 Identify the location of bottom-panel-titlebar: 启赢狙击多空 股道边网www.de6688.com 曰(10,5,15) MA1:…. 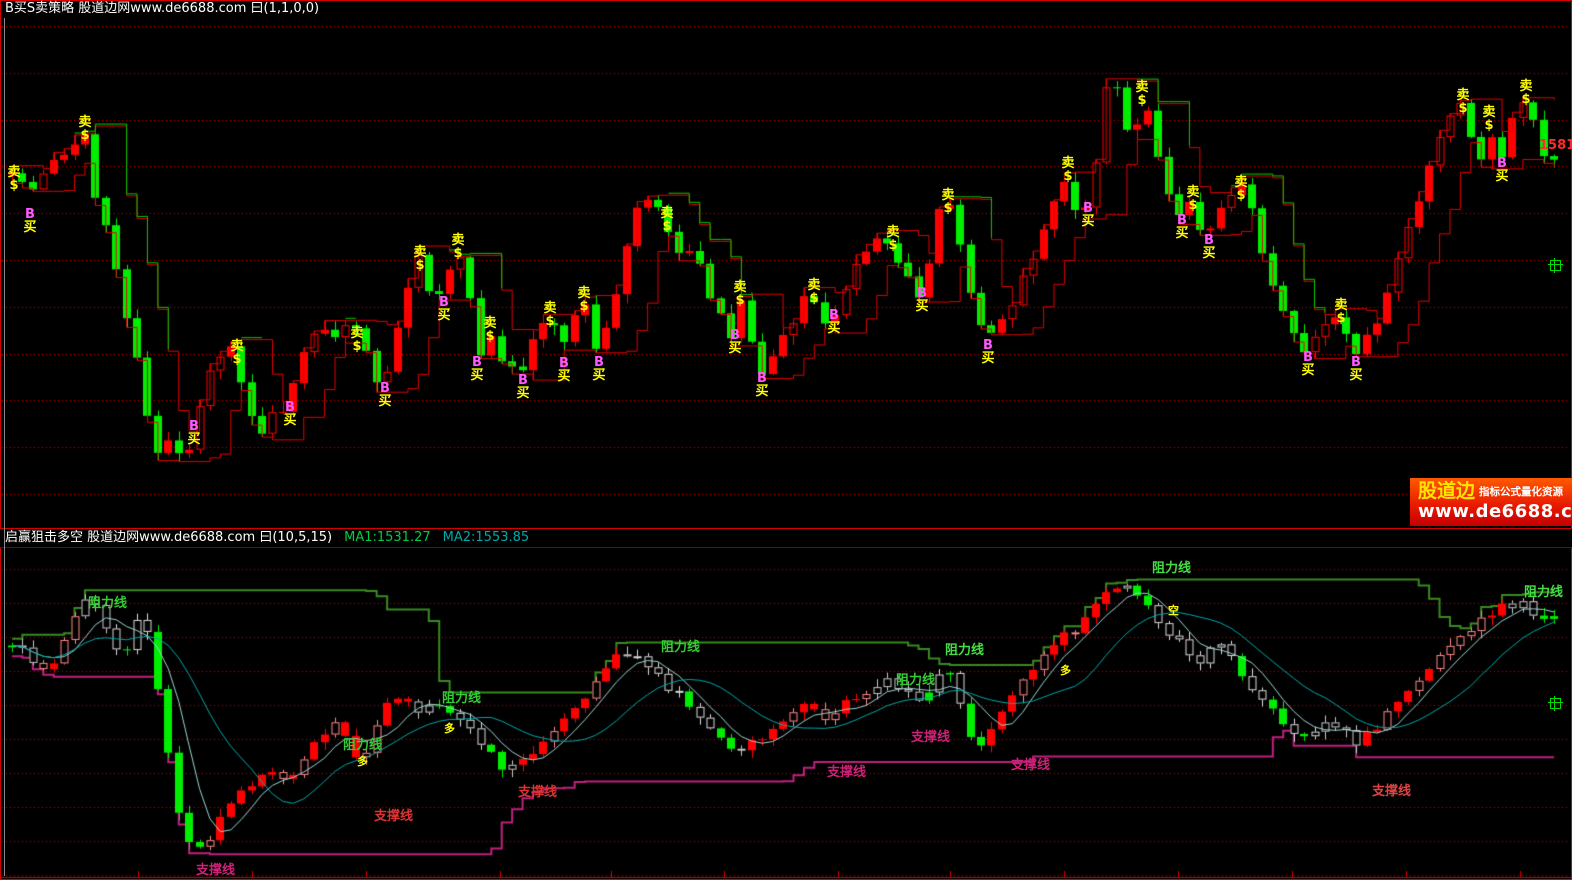
(786, 538).